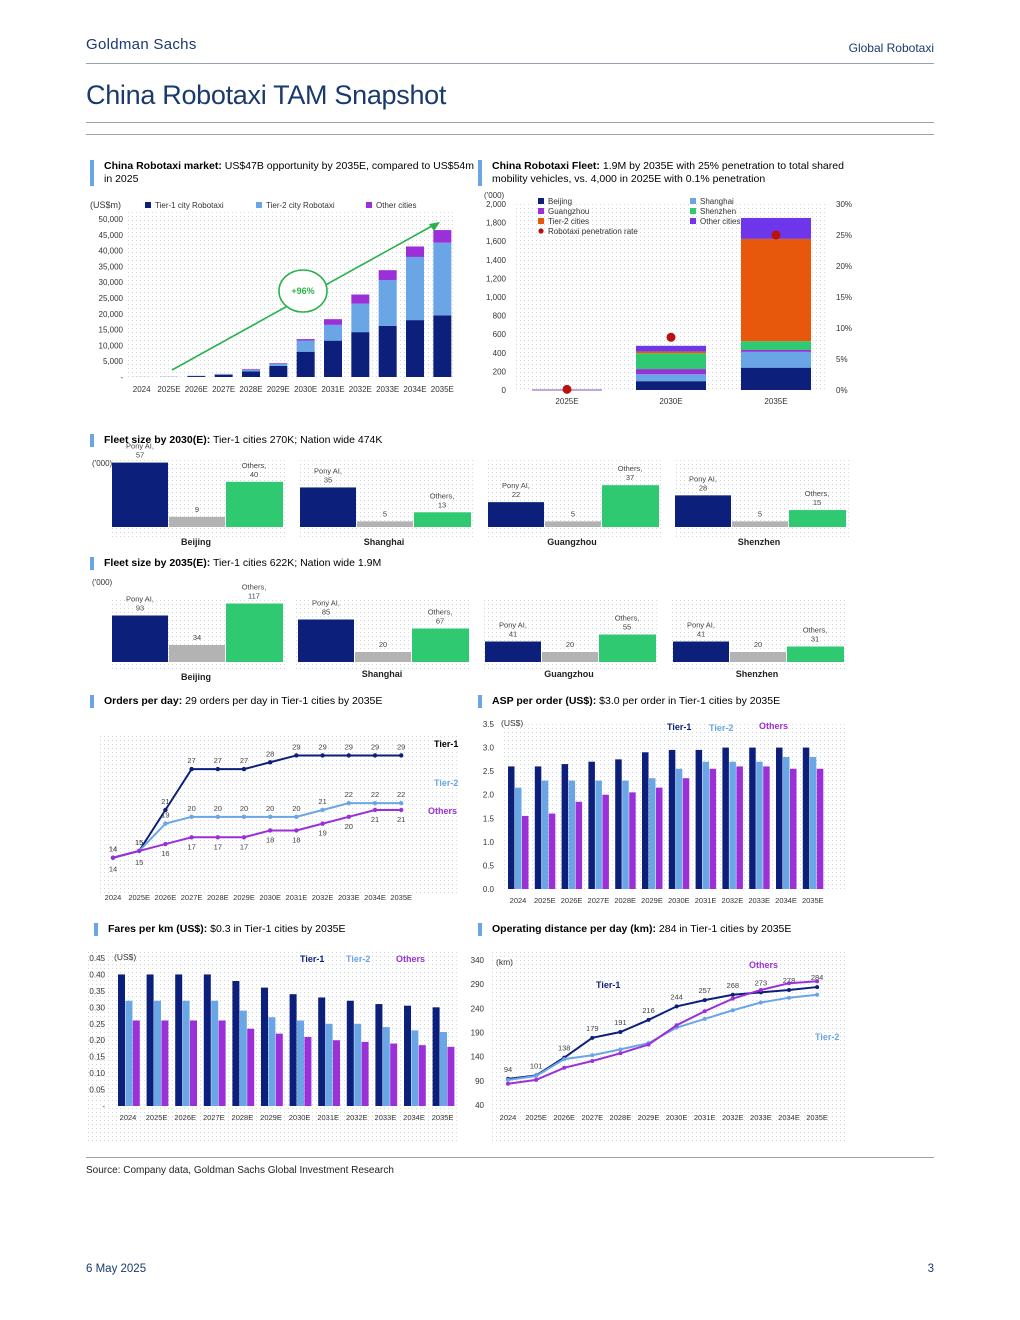 The width and height of the screenshot is (1020, 1320). Describe the element at coordinates (192, 897) in the screenshot. I see `orders-xtick: 2027E` at that location.